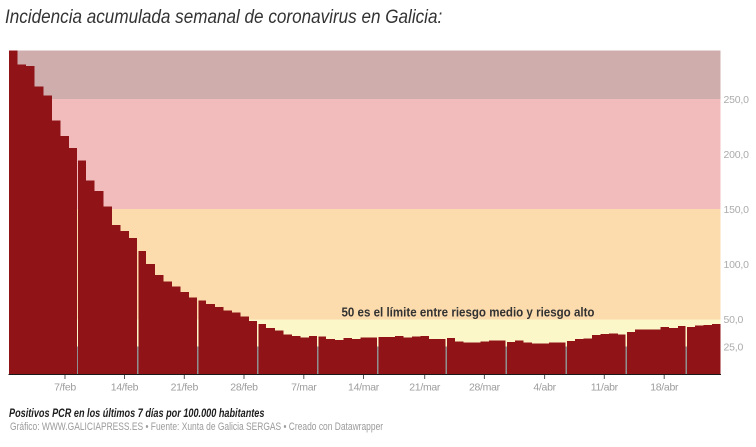 The width and height of the screenshot is (756, 447). Describe the element at coordinates (364, 388) in the screenshot. I see `svg-text: 14/mar` at that location.